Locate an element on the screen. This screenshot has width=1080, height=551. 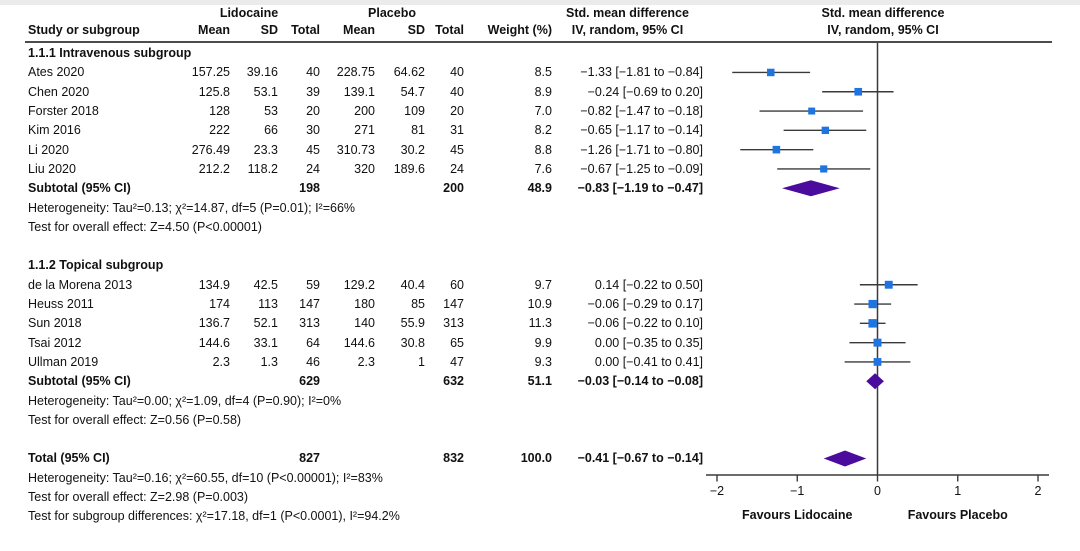
cell-sd2: 189.6 is located at coordinates (409, 168).